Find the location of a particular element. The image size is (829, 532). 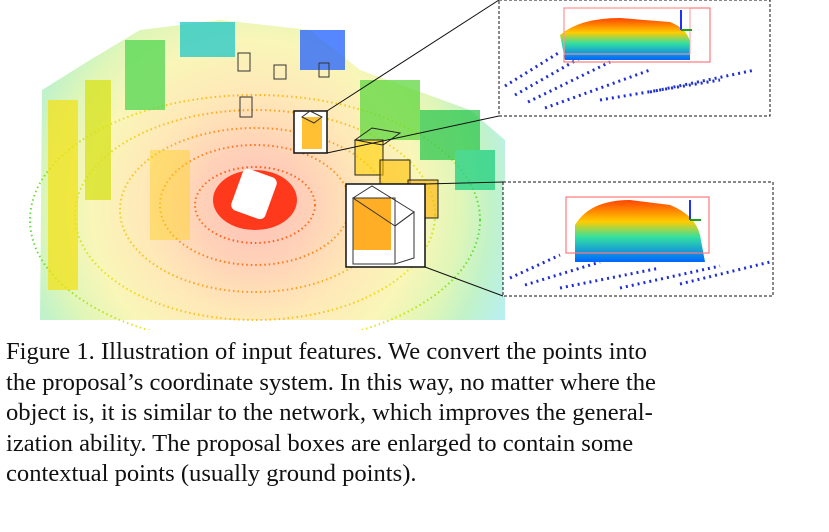

ego-vehicle-gap is located at coordinates (254, 194).